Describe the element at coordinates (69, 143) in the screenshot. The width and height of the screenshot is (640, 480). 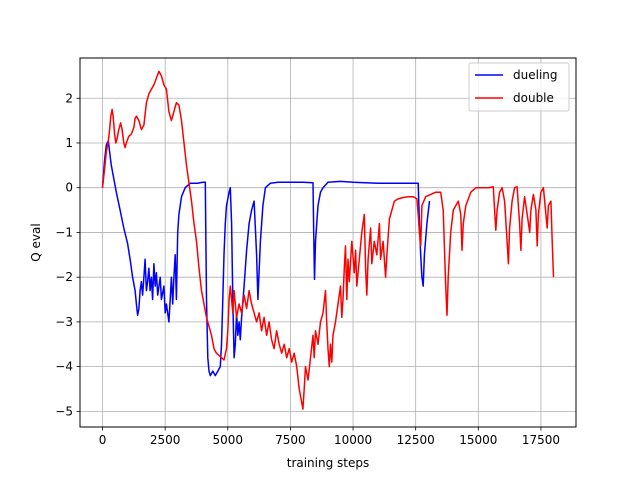
I see `y-tick-label: 1` at that location.